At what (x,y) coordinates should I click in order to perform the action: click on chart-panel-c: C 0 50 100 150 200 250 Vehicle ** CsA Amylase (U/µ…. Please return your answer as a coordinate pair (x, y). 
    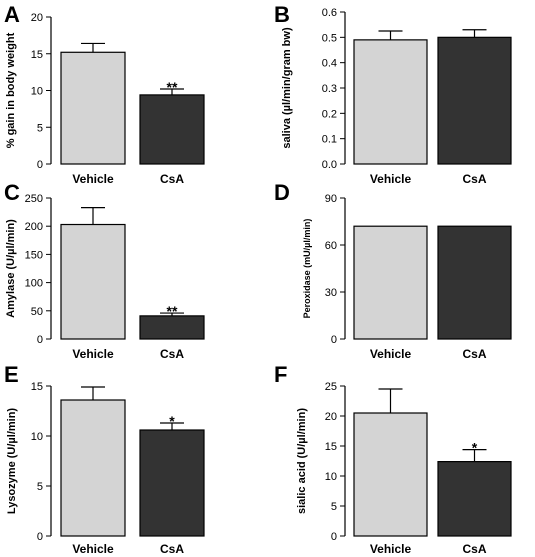
    Looking at the image, I should click on (104, 270).